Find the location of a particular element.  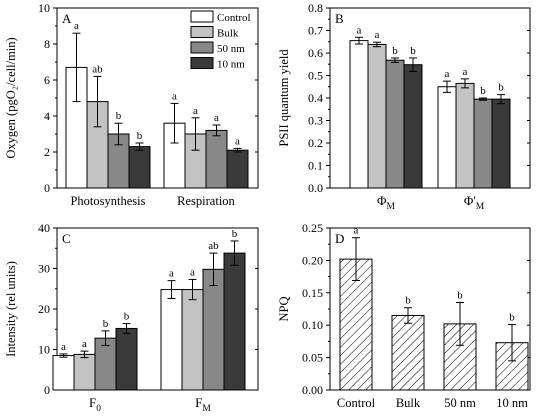

y-tick-label: 0.4 is located at coordinates (315, 98).